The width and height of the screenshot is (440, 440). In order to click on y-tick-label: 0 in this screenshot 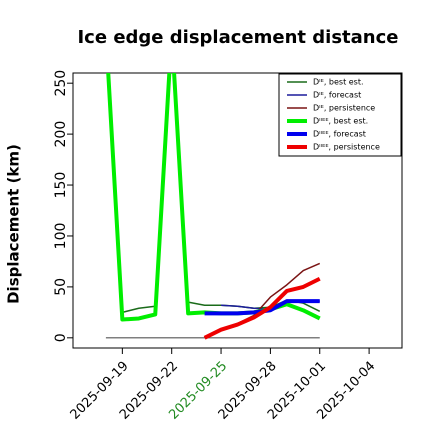, I will do `click(61, 337)`.